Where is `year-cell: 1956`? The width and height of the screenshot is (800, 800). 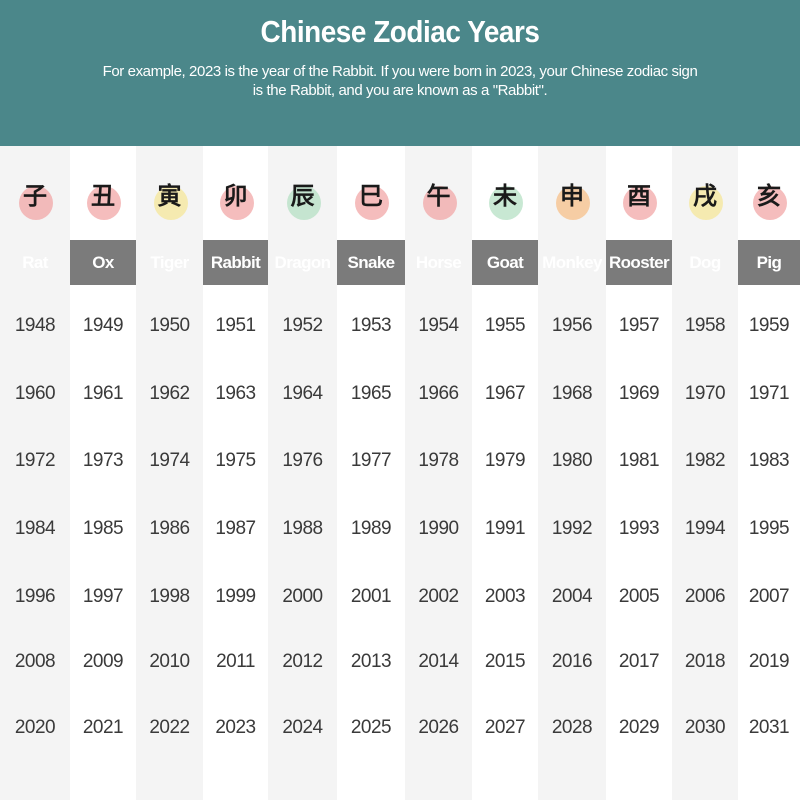
year-cell: 1956 is located at coordinates (572, 325).